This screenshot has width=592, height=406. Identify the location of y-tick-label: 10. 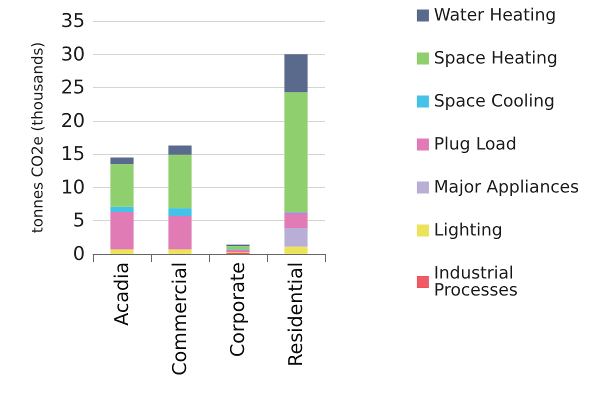
(72, 187).